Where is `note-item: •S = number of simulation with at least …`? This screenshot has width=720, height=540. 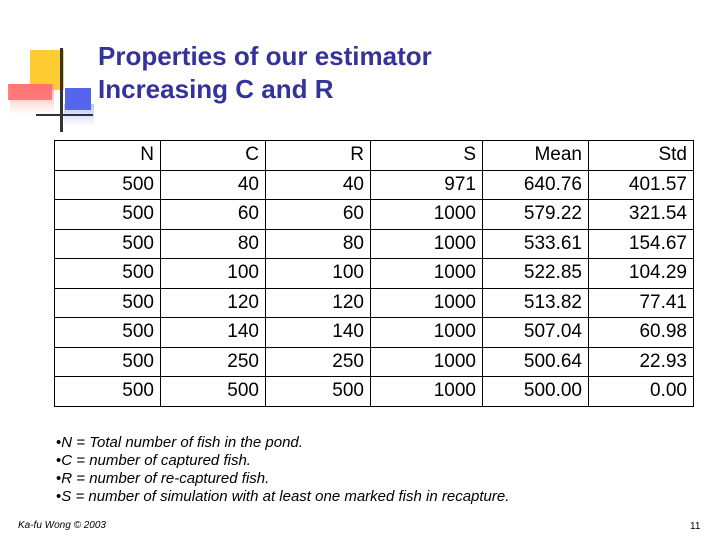
note-item: •S = number of simulation with at least … is located at coordinates (282, 497).